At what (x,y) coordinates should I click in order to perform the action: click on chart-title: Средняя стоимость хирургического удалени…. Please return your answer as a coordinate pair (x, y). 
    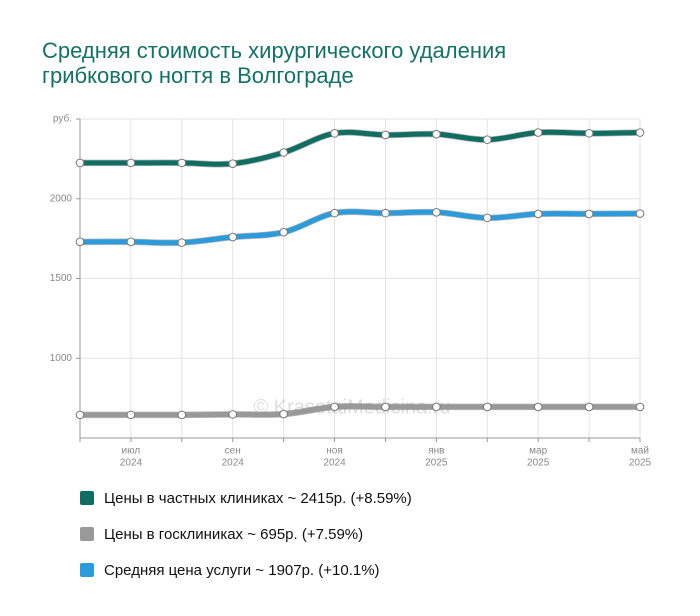
    Looking at the image, I should click on (274, 50).